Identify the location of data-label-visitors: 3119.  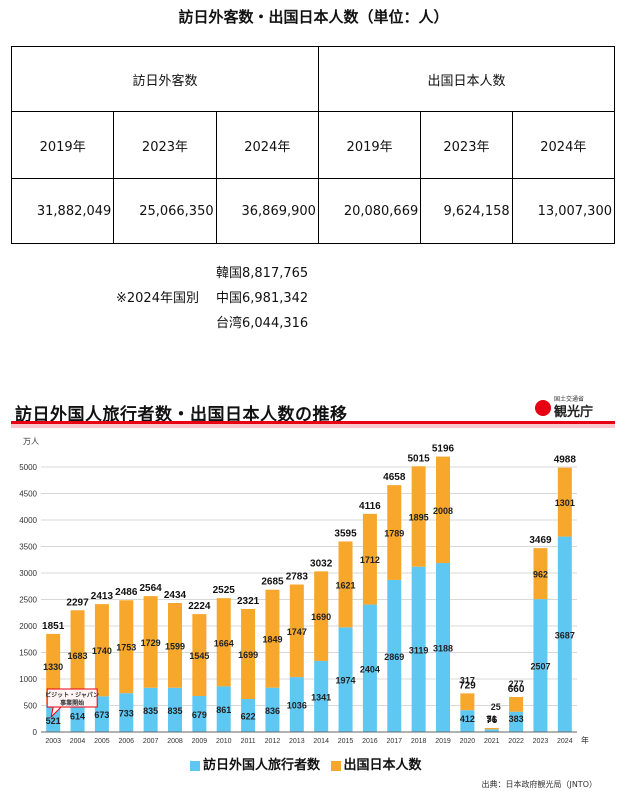
(419, 650).